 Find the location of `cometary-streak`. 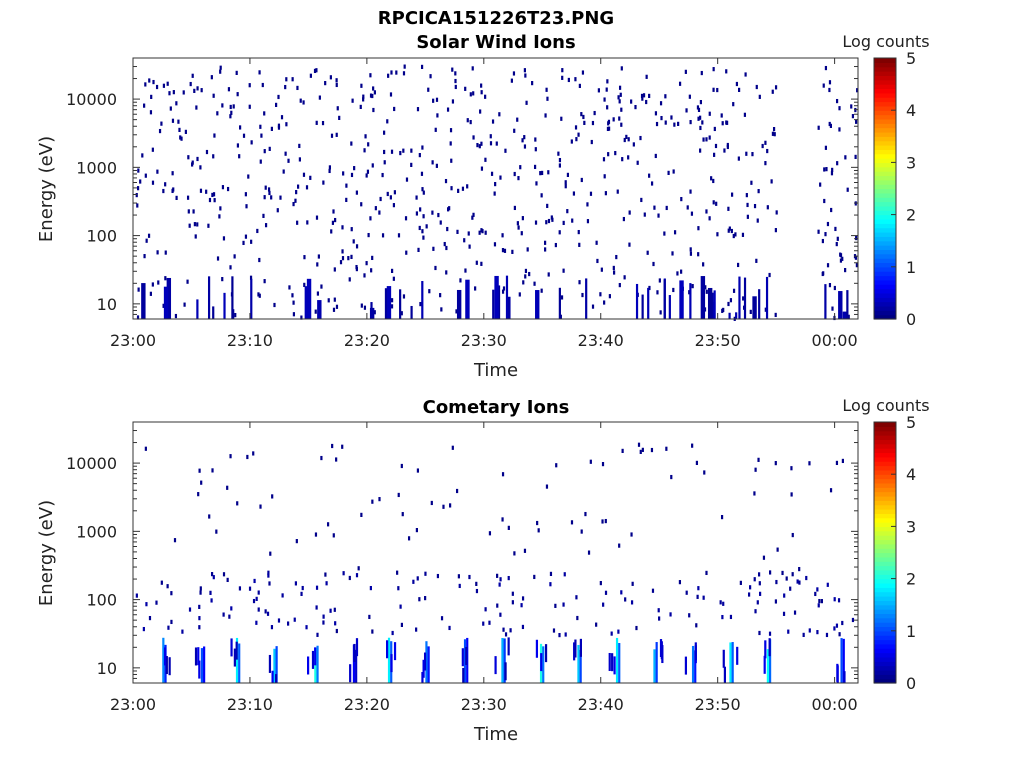

cometary-streak is located at coordinates (770, 661).